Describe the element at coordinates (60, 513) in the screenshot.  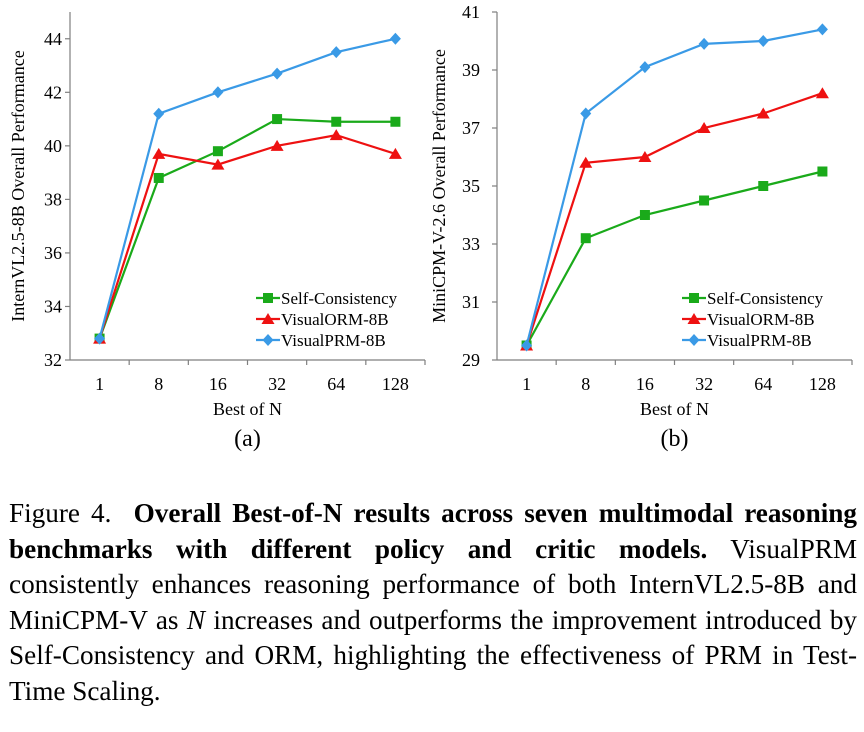
I see `caption-label: Figure 4.` at that location.